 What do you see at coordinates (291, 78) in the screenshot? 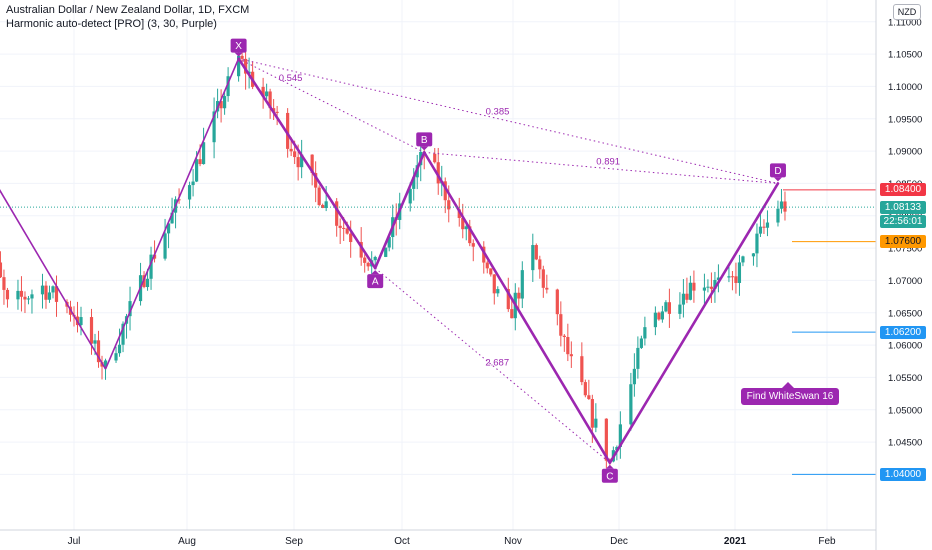
I see `ratio-label-XB: 0.545` at bounding box center [291, 78].